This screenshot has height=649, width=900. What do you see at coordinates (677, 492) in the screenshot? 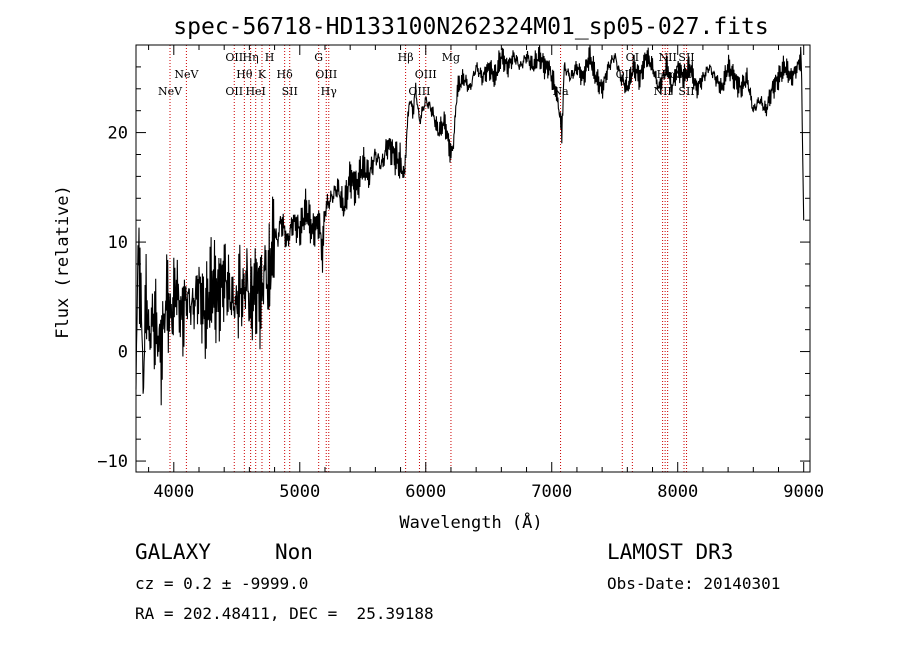
I see `x-tick-label: 8000` at bounding box center [677, 492].